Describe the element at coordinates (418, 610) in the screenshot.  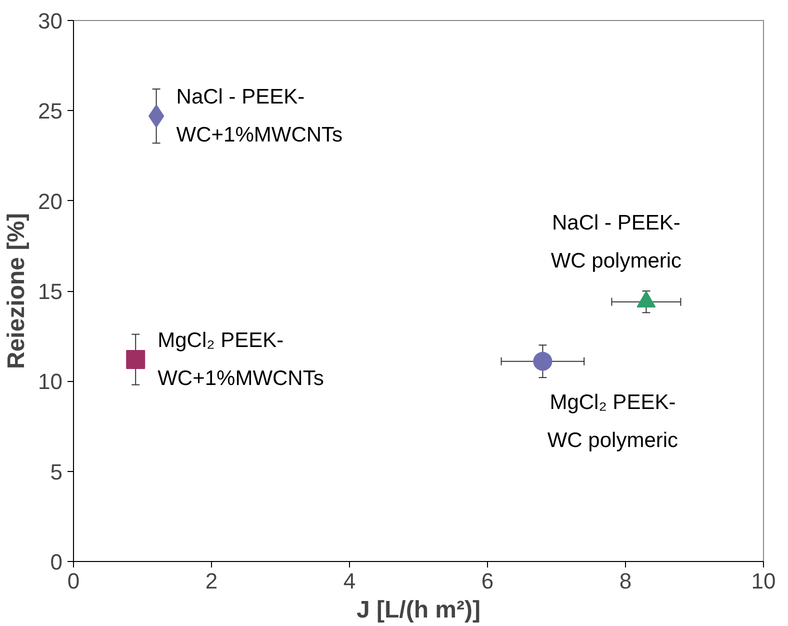
I see `x-axis-title: J [L/(h m²)]` at that location.